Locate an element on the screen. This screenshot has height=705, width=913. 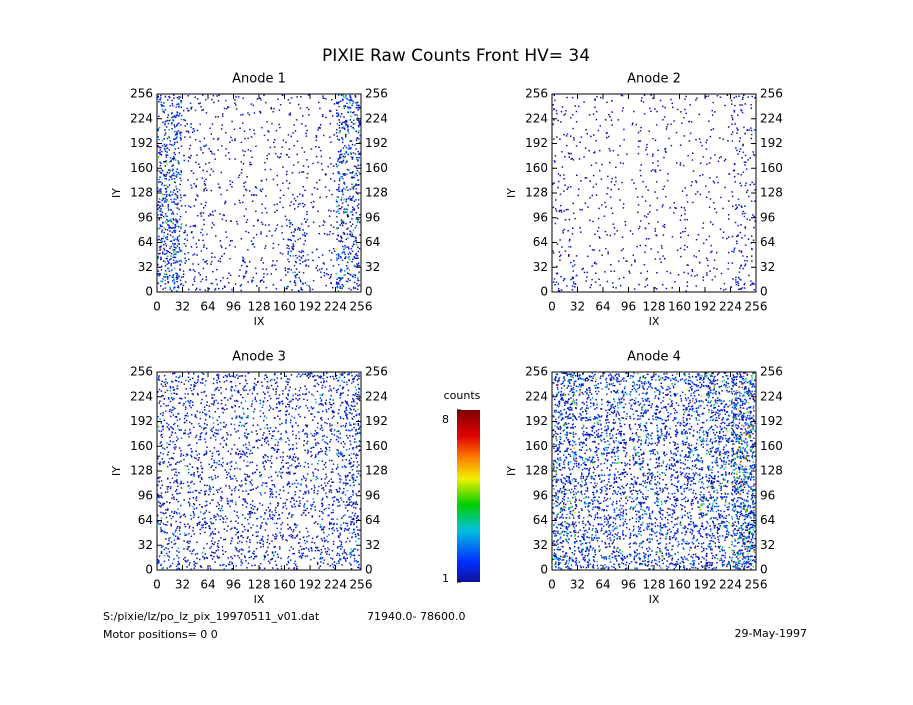
y-tick-label-right: 192 is located at coordinates (771, 143).